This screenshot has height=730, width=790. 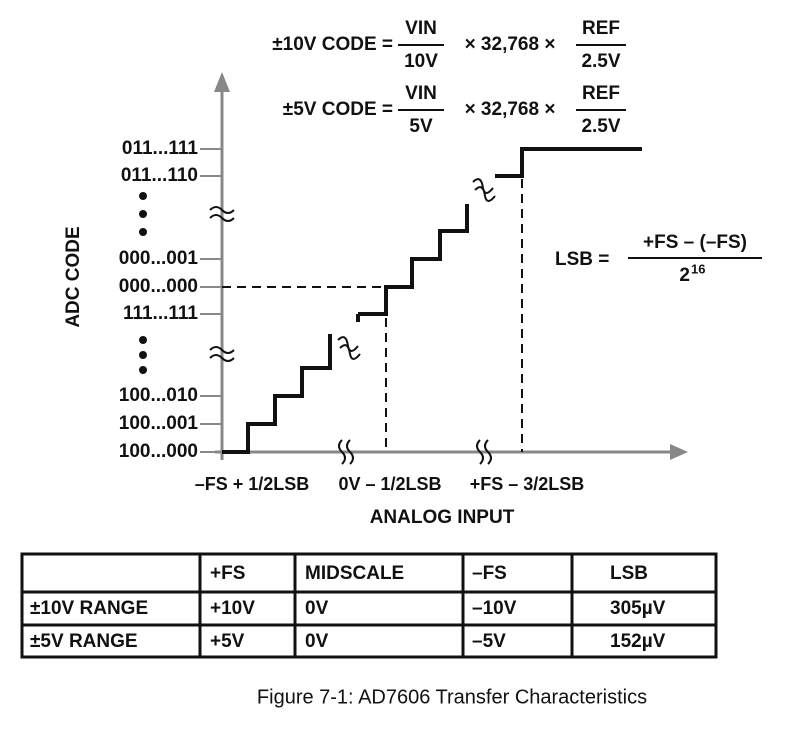 What do you see at coordinates (494, 608) in the screenshot?
I see `table-cell: –10V` at bounding box center [494, 608].